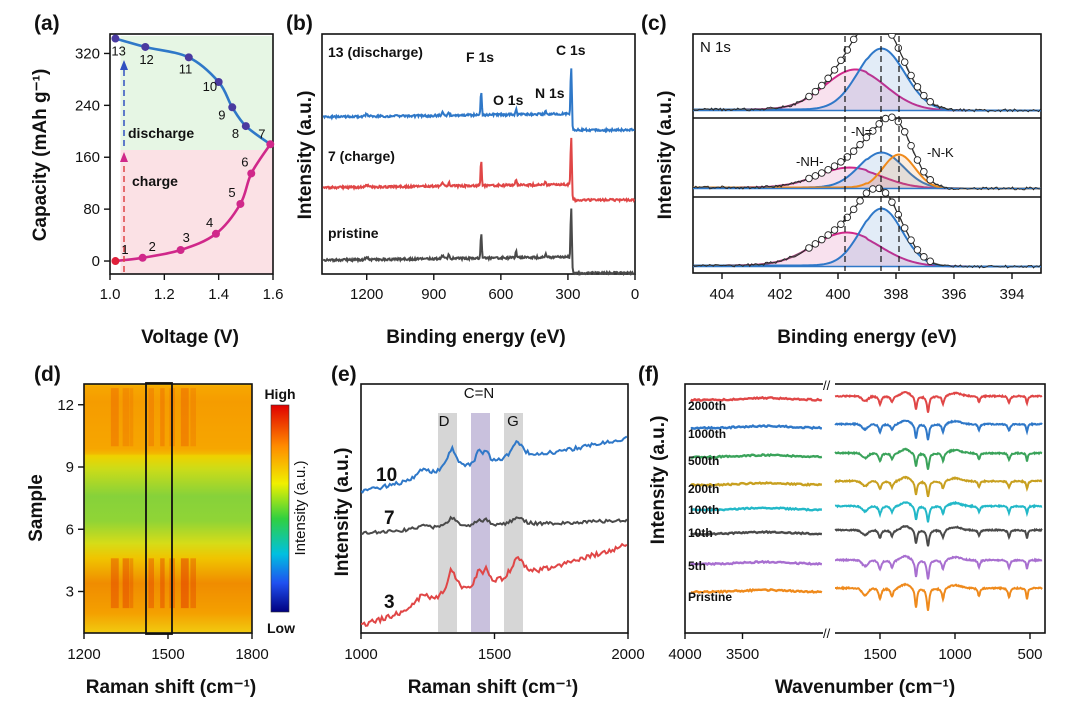 The image size is (1080, 721). I want to click on peak-label-F1s: F 1s, so click(480, 57).